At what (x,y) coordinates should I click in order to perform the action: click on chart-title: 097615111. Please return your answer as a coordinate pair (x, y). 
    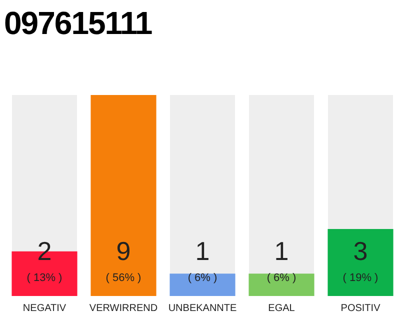
    Looking at the image, I should click on (78, 23).